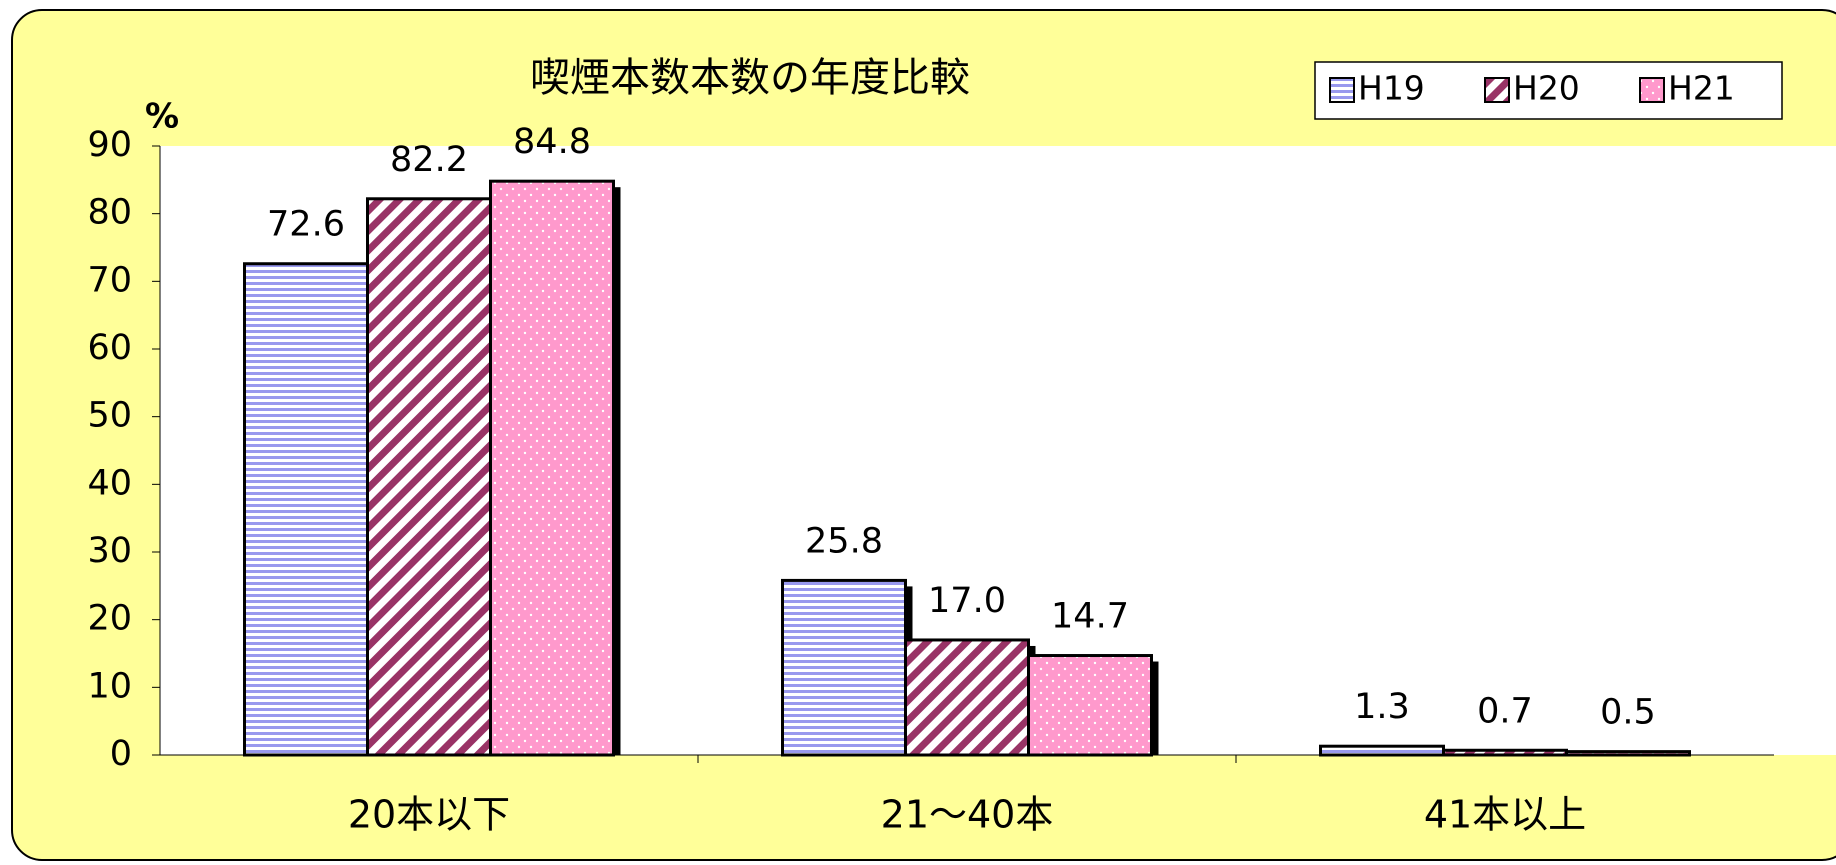  What do you see at coordinates (109, 348) in the screenshot?
I see `y-tick-label: 60` at bounding box center [109, 348].